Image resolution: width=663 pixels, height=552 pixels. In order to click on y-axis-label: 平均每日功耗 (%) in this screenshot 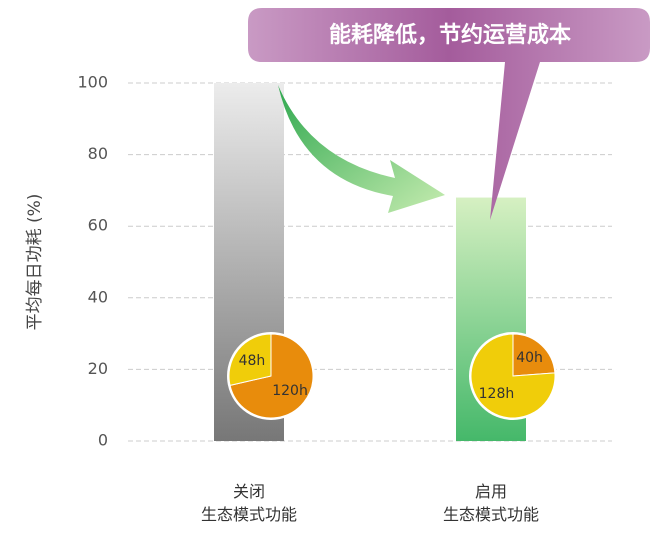, I will do `click(35, 262)`.